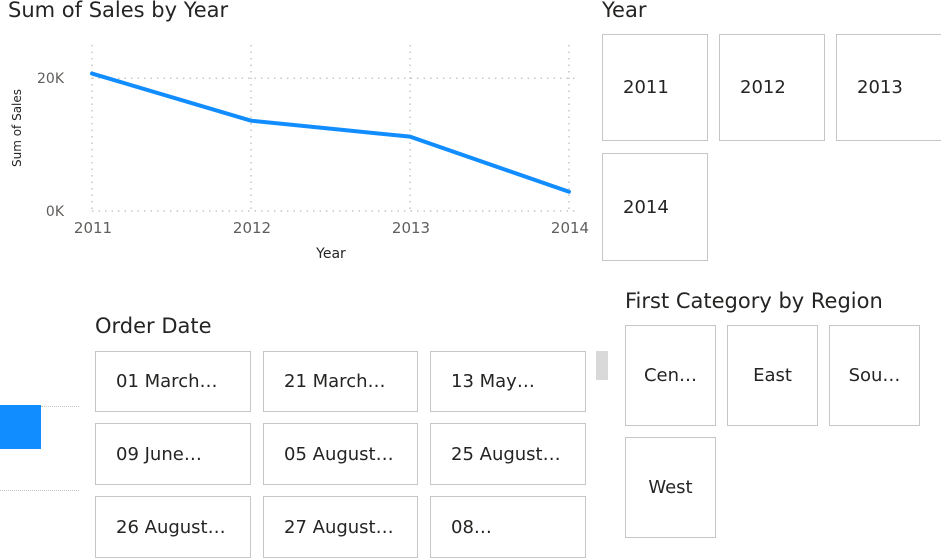 The image size is (941, 558). Describe the element at coordinates (51, 145) in the screenshot. I see `y-axis-ticks: 0K 20K` at that location.